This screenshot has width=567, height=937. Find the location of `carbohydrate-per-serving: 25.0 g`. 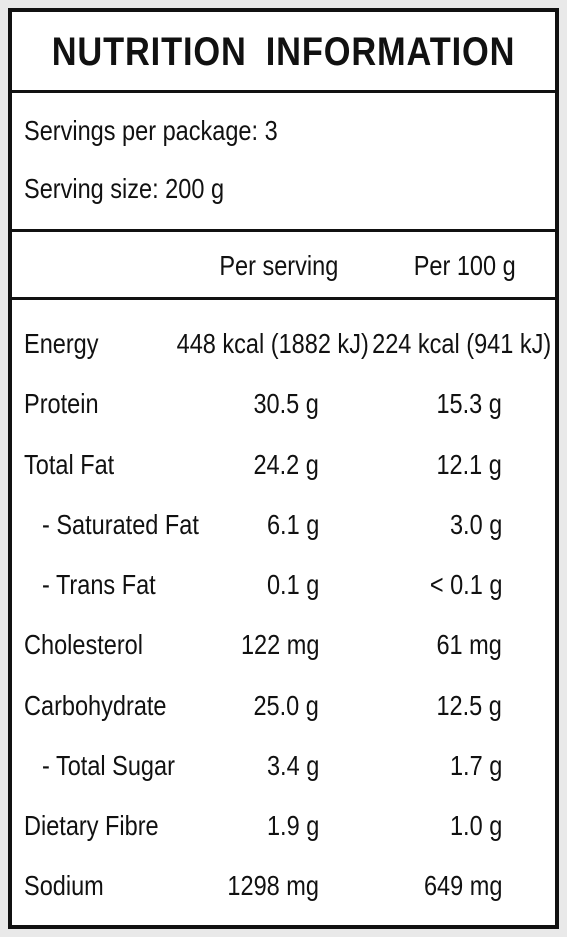

carbohydrate-per-serving: 25.0 g is located at coordinates (286, 705).